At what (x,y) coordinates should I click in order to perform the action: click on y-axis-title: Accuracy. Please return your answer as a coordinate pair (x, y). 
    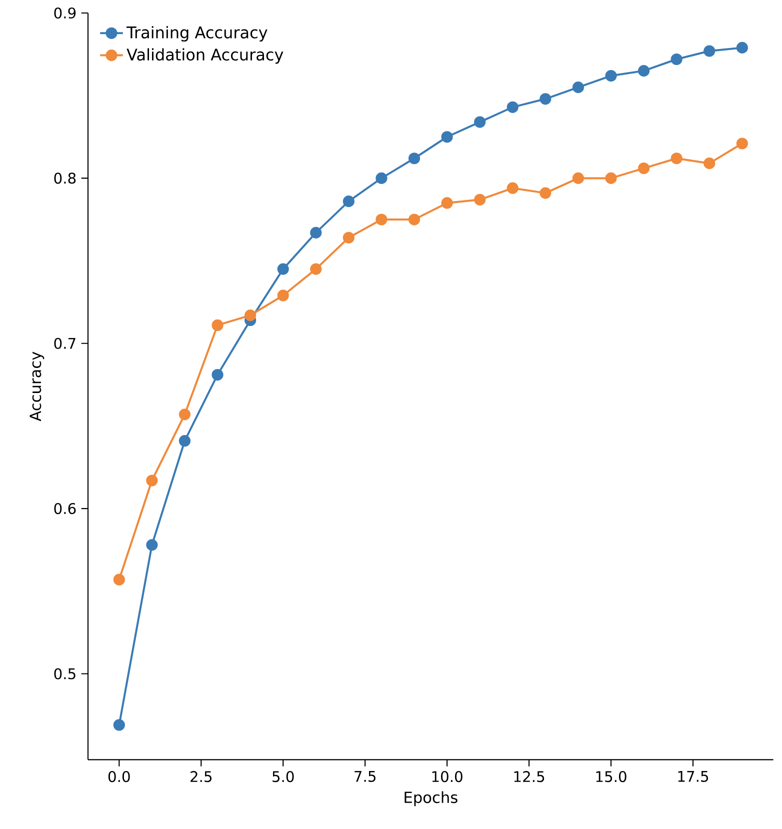
    Looking at the image, I should click on (37, 387).